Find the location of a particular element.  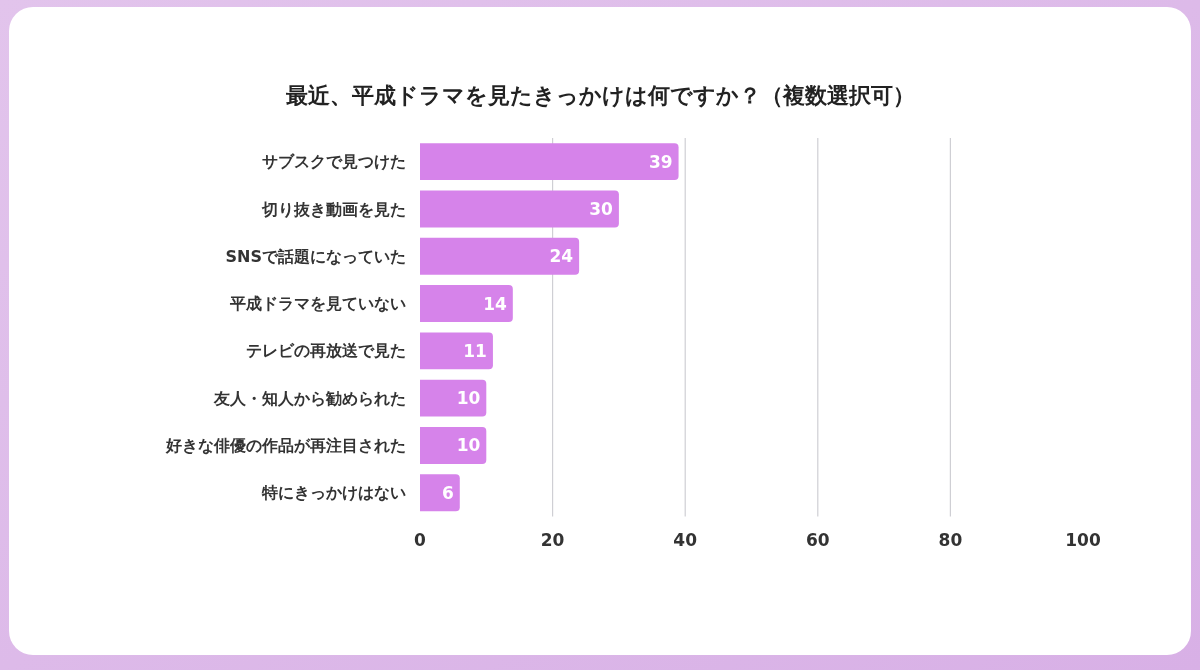

x-tick-label: 40 is located at coordinates (685, 540).